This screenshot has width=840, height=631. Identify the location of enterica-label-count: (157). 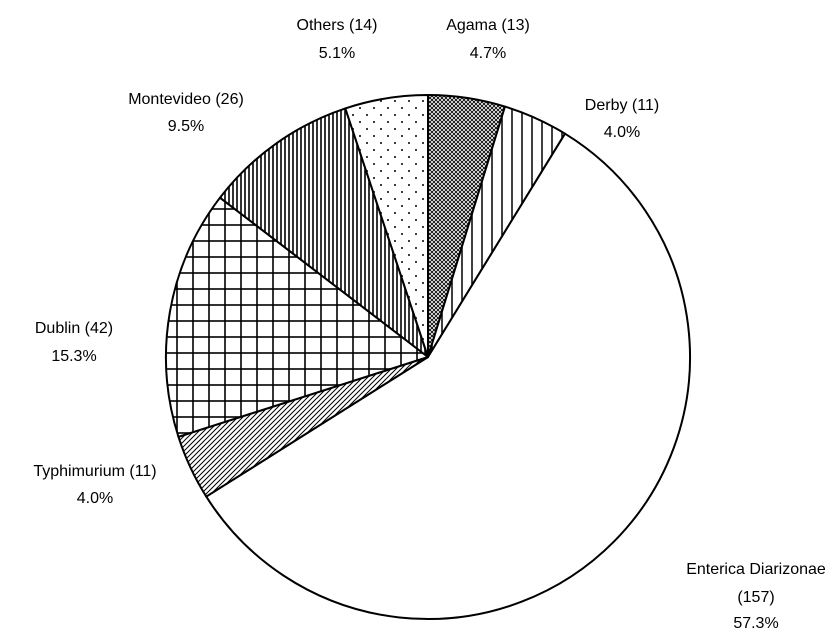
(755, 597).